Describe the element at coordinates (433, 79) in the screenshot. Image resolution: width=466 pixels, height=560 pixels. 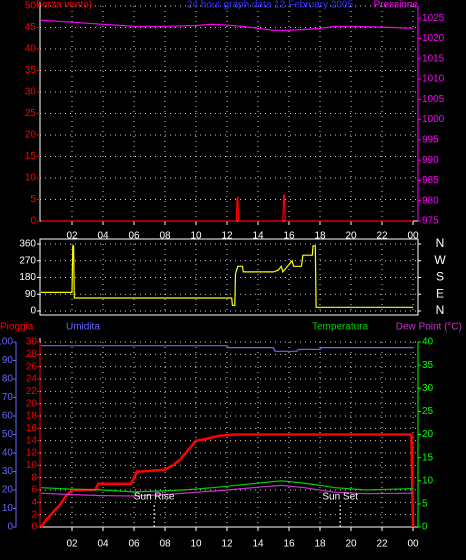
I see `y2-tick-label: 1010` at that location.